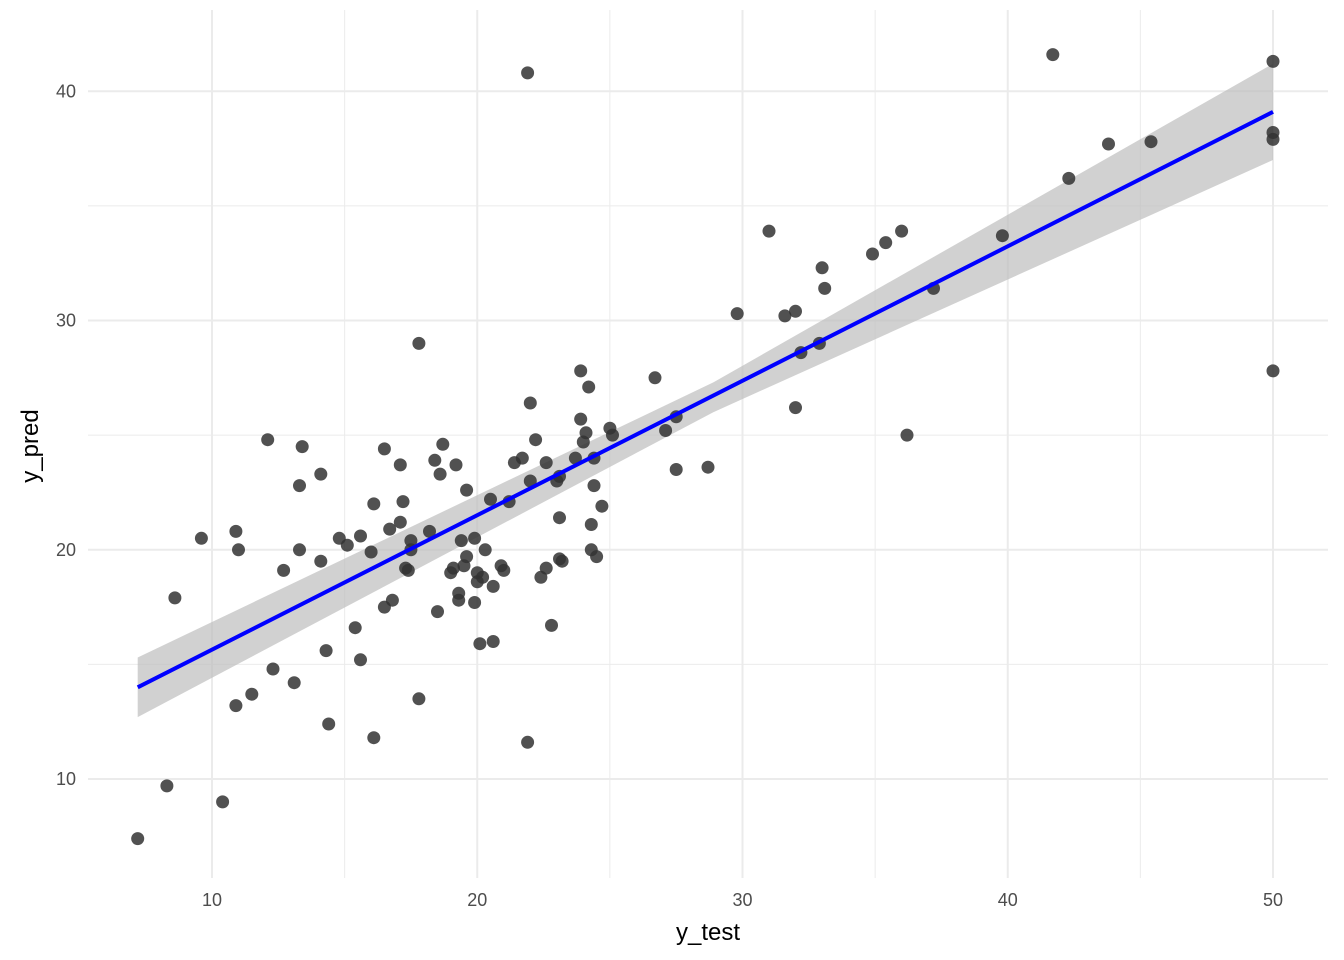 This screenshot has height=960, width=1344. What do you see at coordinates (1008, 900) in the screenshot?
I see `x-tick-label: 40` at bounding box center [1008, 900].